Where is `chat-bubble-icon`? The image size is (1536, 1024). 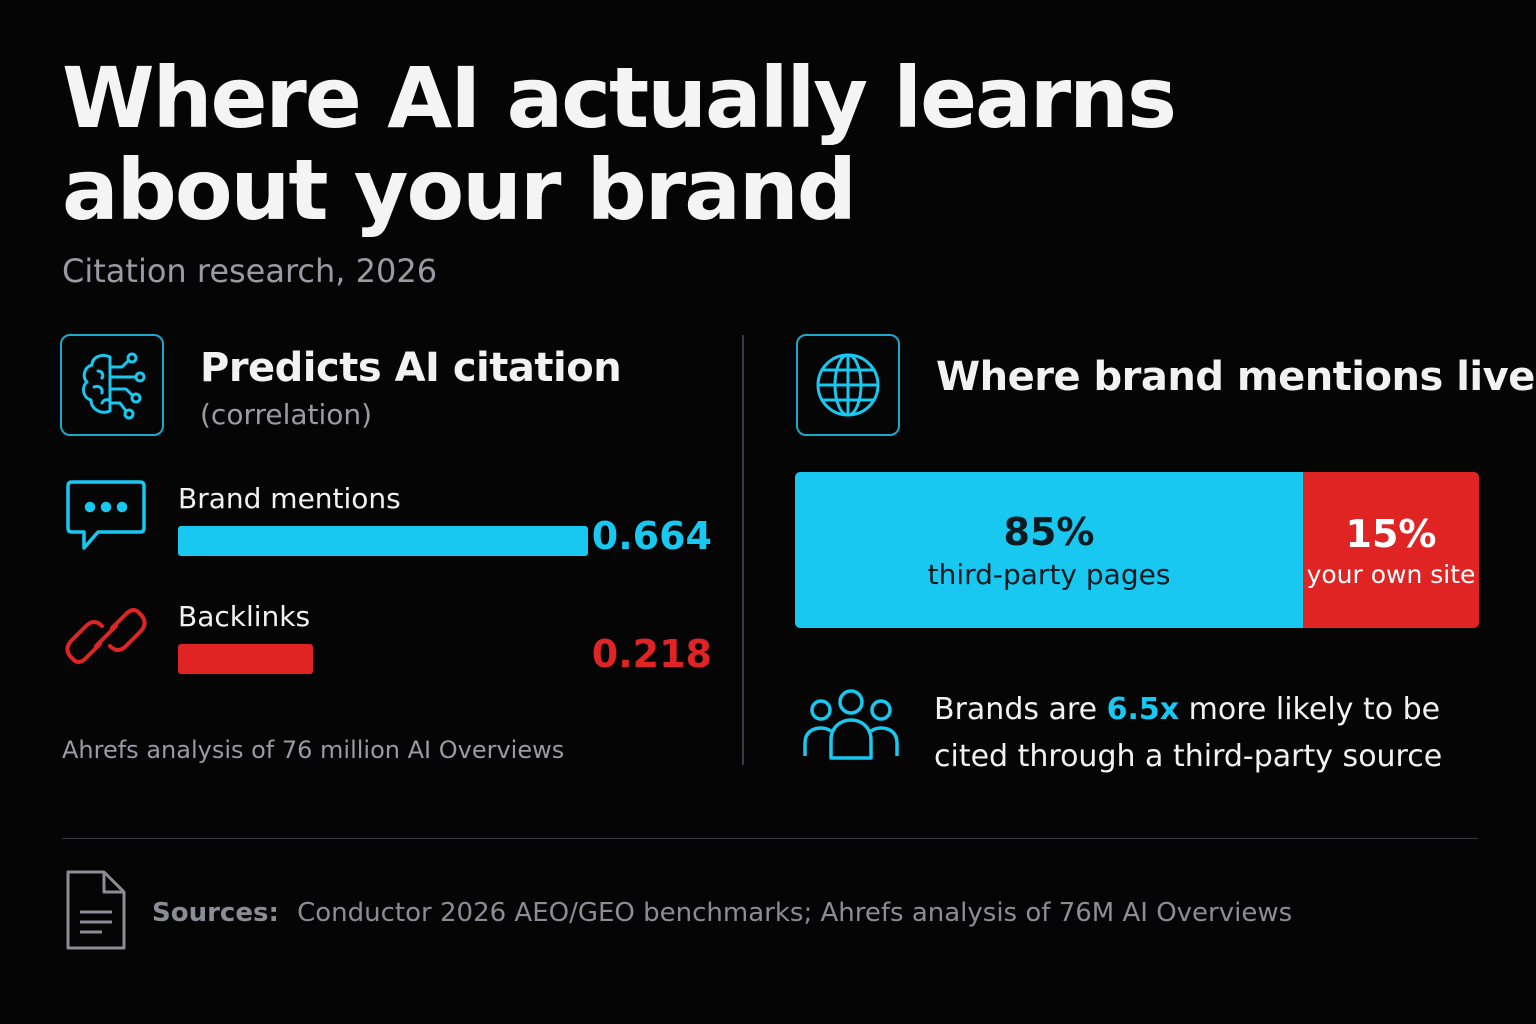 chat-bubble-icon is located at coordinates (106, 518).